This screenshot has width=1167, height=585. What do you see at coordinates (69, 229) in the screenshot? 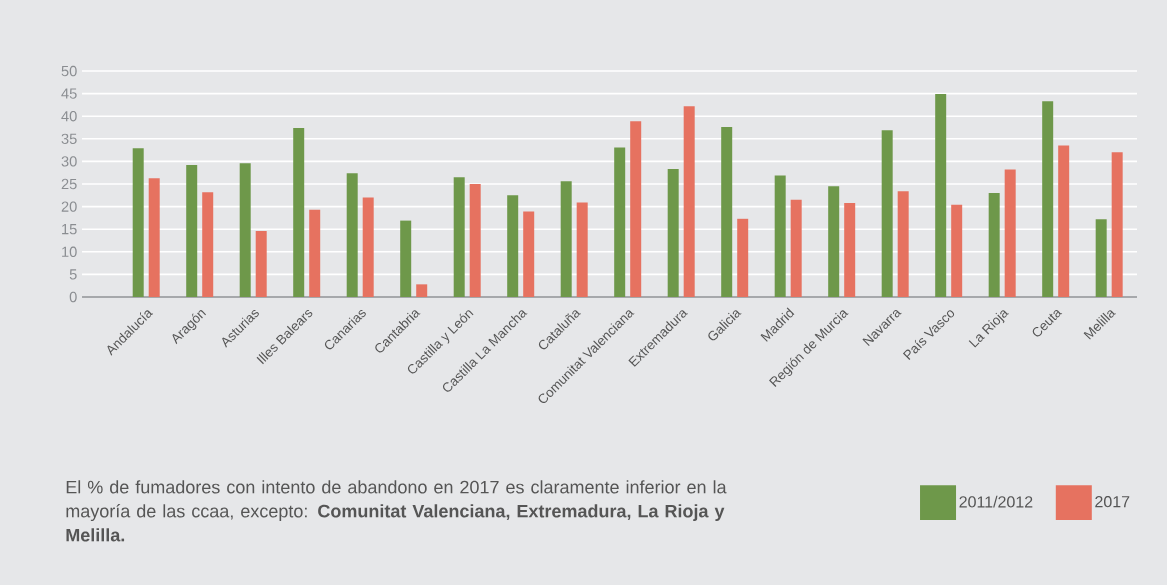
I see `y-tick-label: 15` at bounding box center [69, 229].